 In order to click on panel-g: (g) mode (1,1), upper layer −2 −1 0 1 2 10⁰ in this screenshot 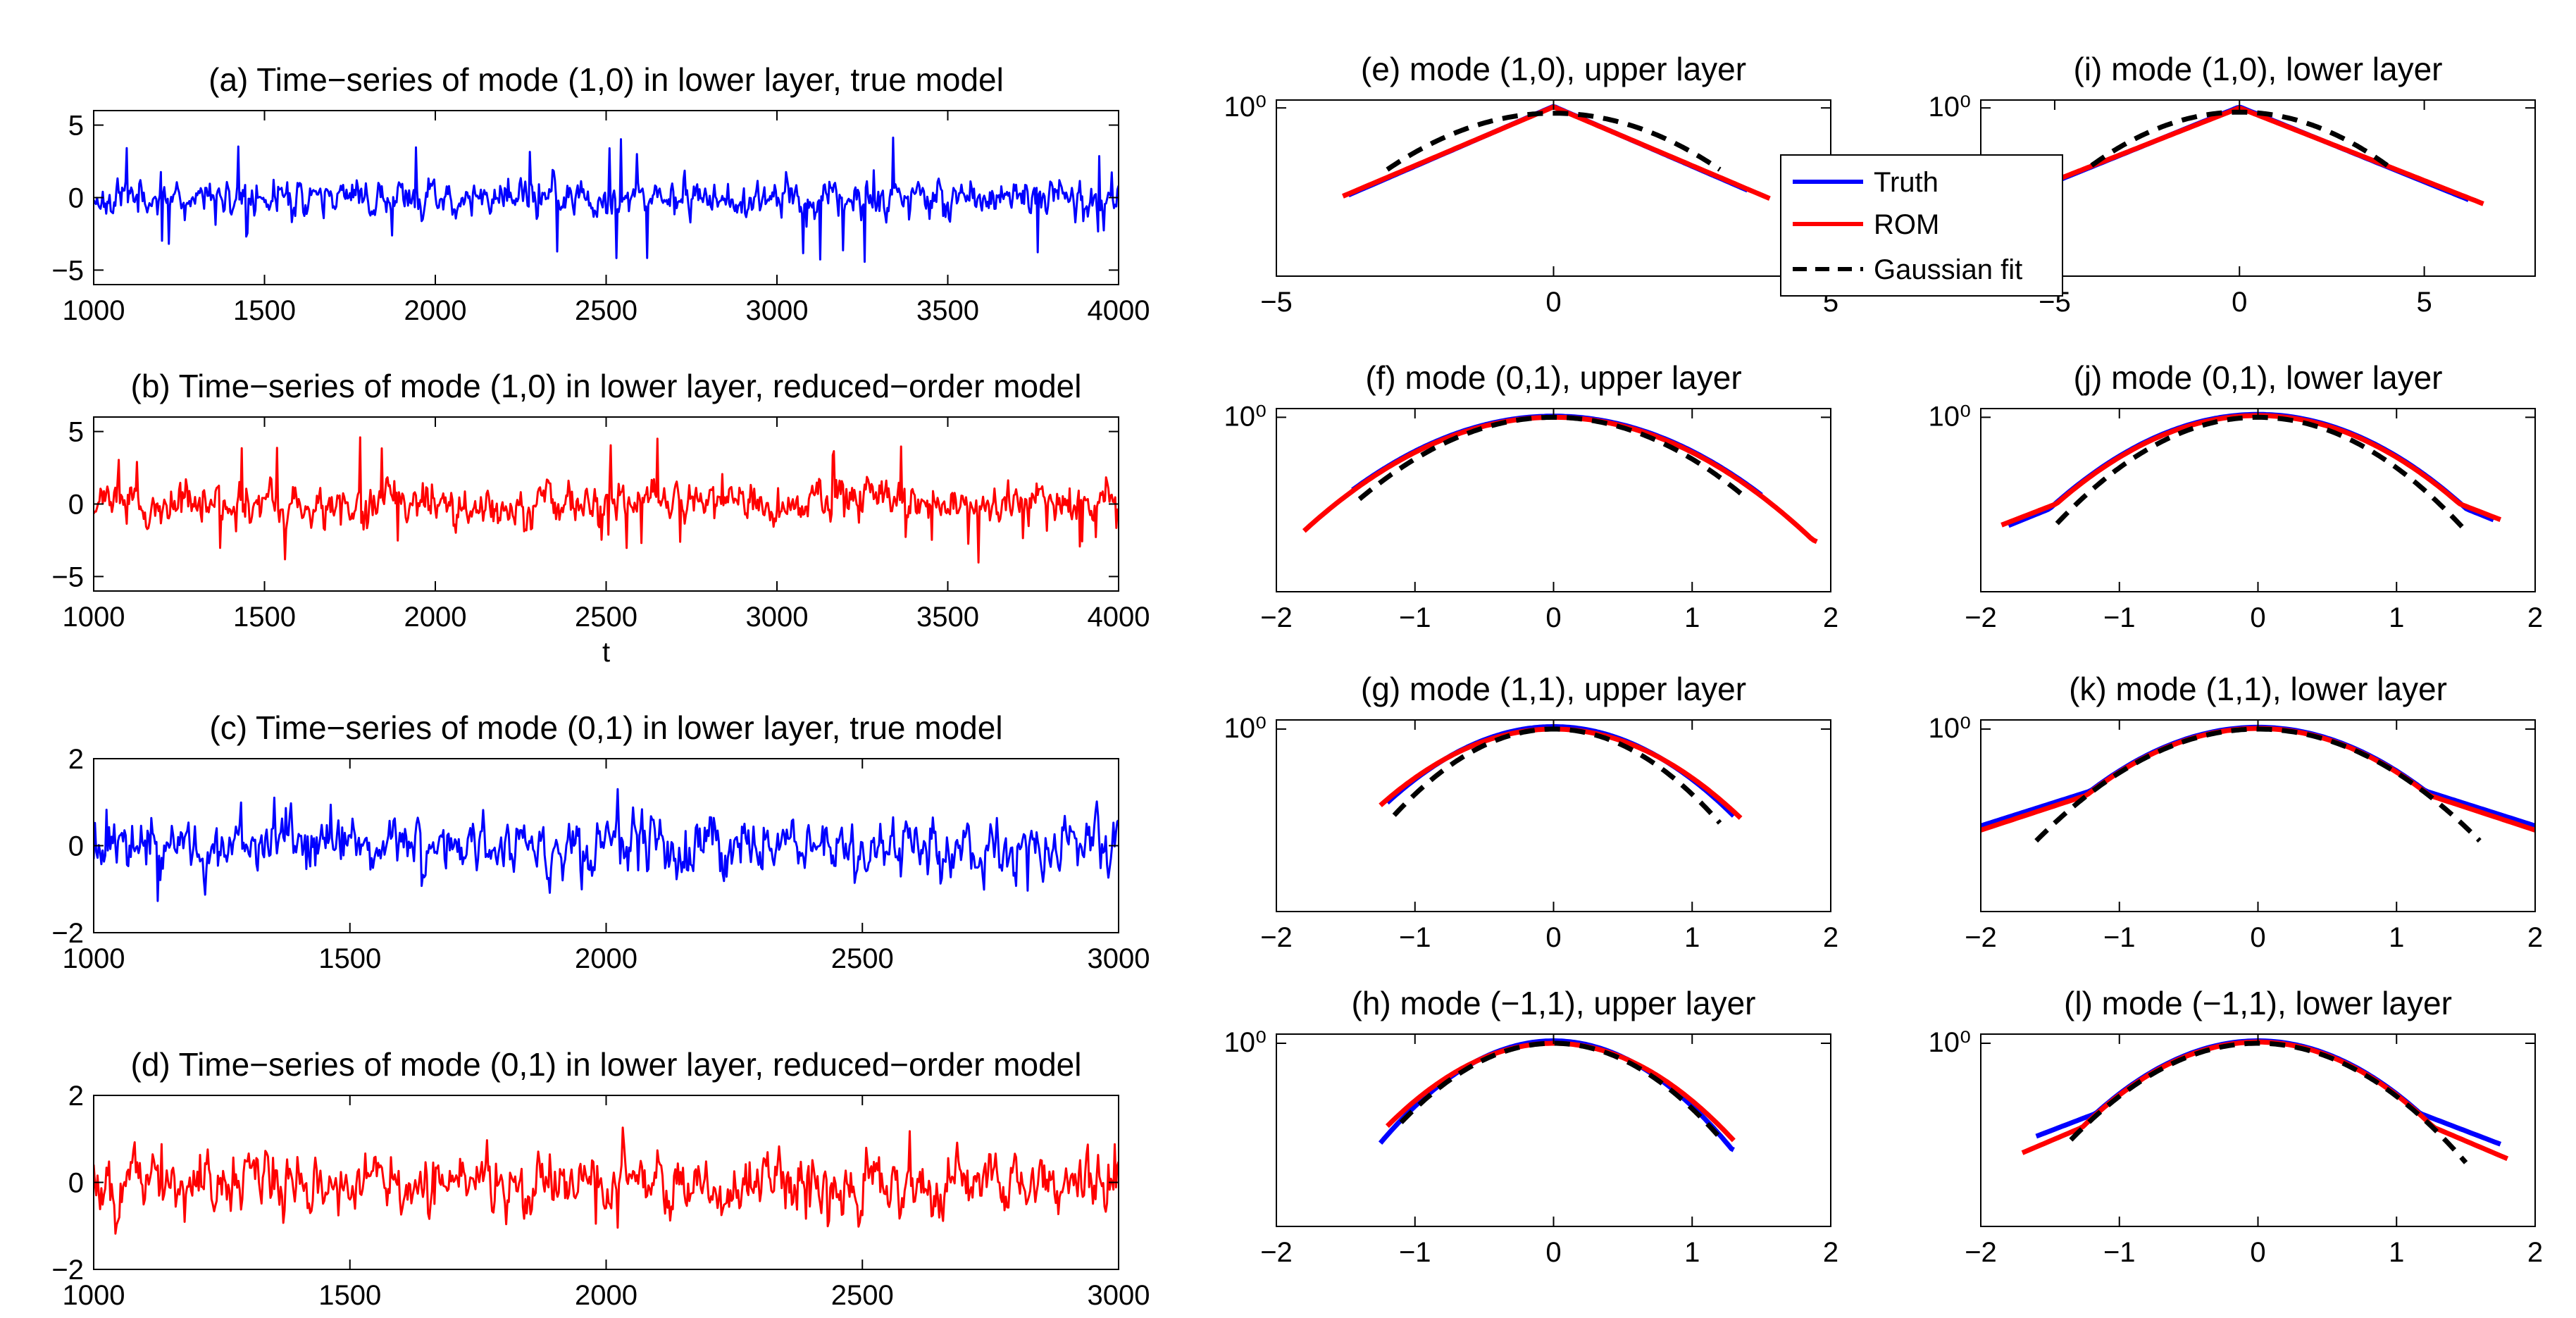, I will do `click(1531, 812)`.